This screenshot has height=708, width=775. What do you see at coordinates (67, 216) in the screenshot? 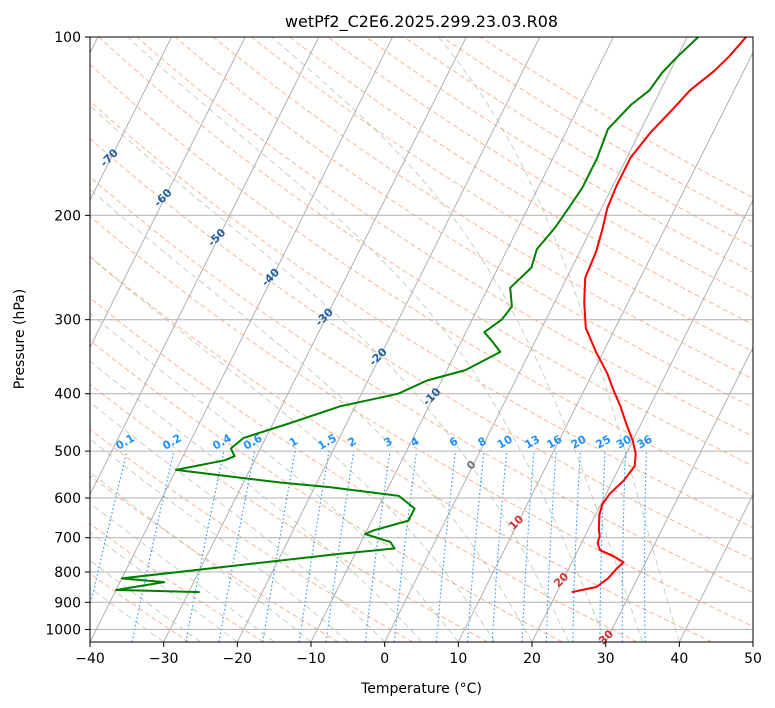
I see `y-tick-label: 200` at bounding box center [67, 216].